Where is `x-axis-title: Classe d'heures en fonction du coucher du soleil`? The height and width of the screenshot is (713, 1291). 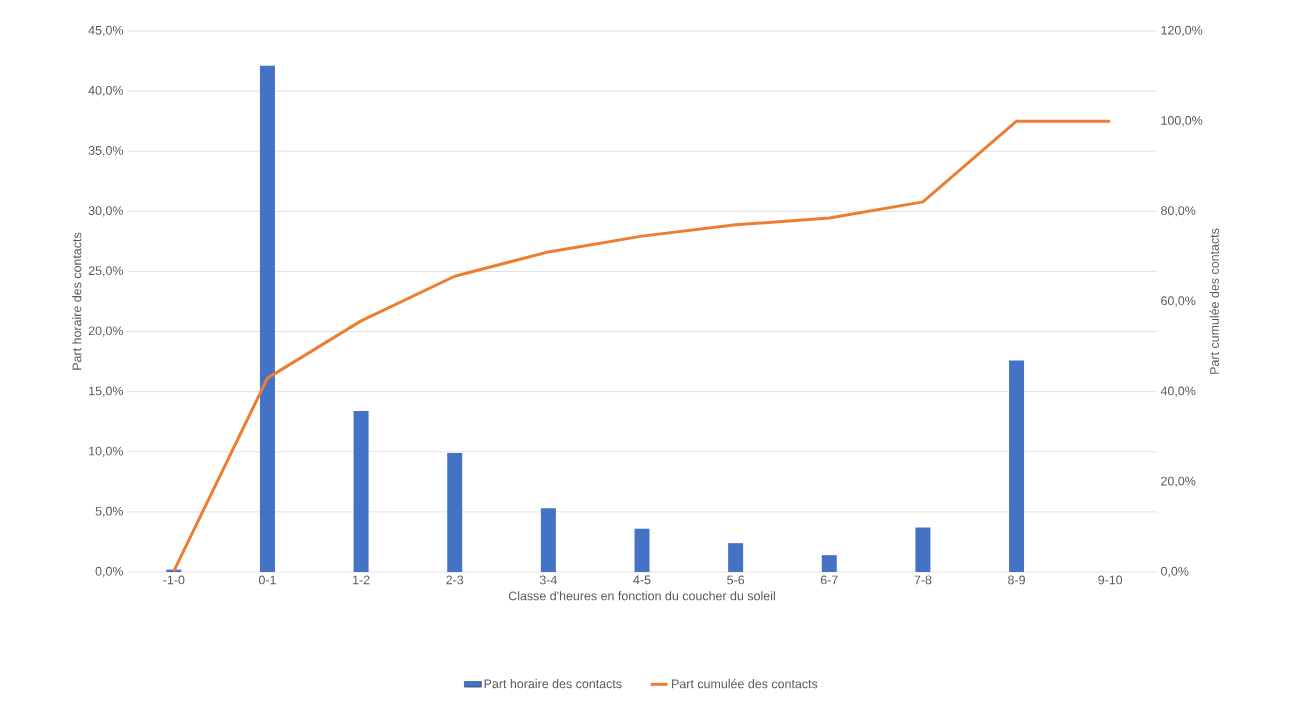 x-axis-title: Classe d'heures en fonction du coucher du soleil is located at coordinates (641, 596).